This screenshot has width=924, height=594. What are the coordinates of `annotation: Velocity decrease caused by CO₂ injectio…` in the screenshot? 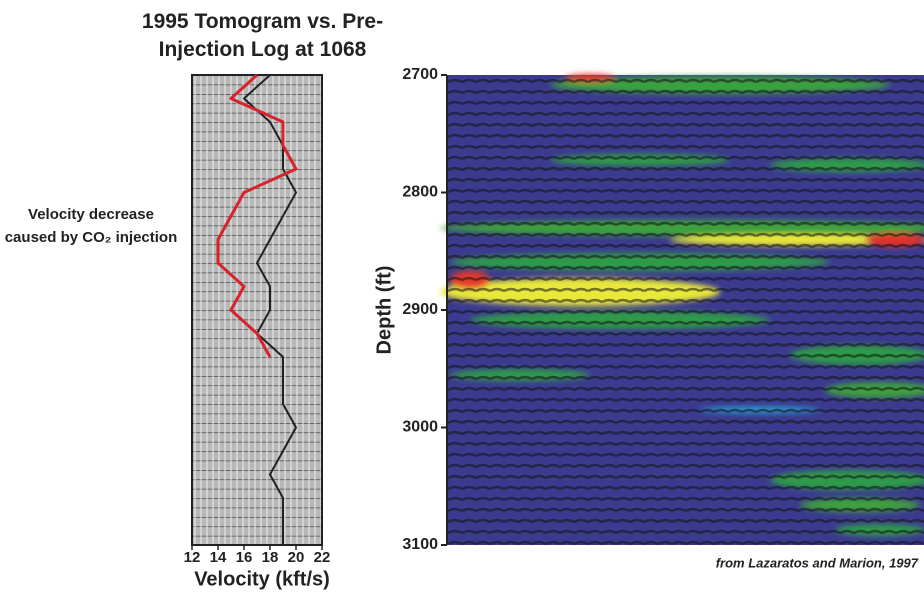 It's located at (91, 226).